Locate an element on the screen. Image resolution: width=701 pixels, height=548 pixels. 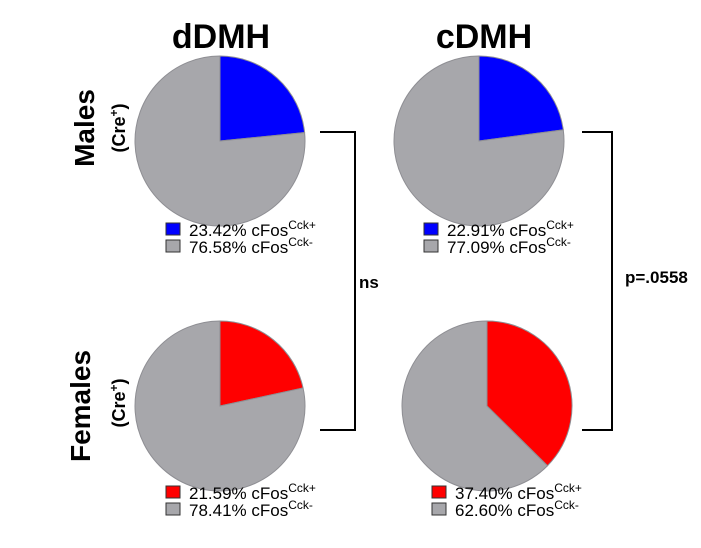
legend-label-males-cdmh-1: 77.09% cFosCck- is located at coordinates (509, 246).